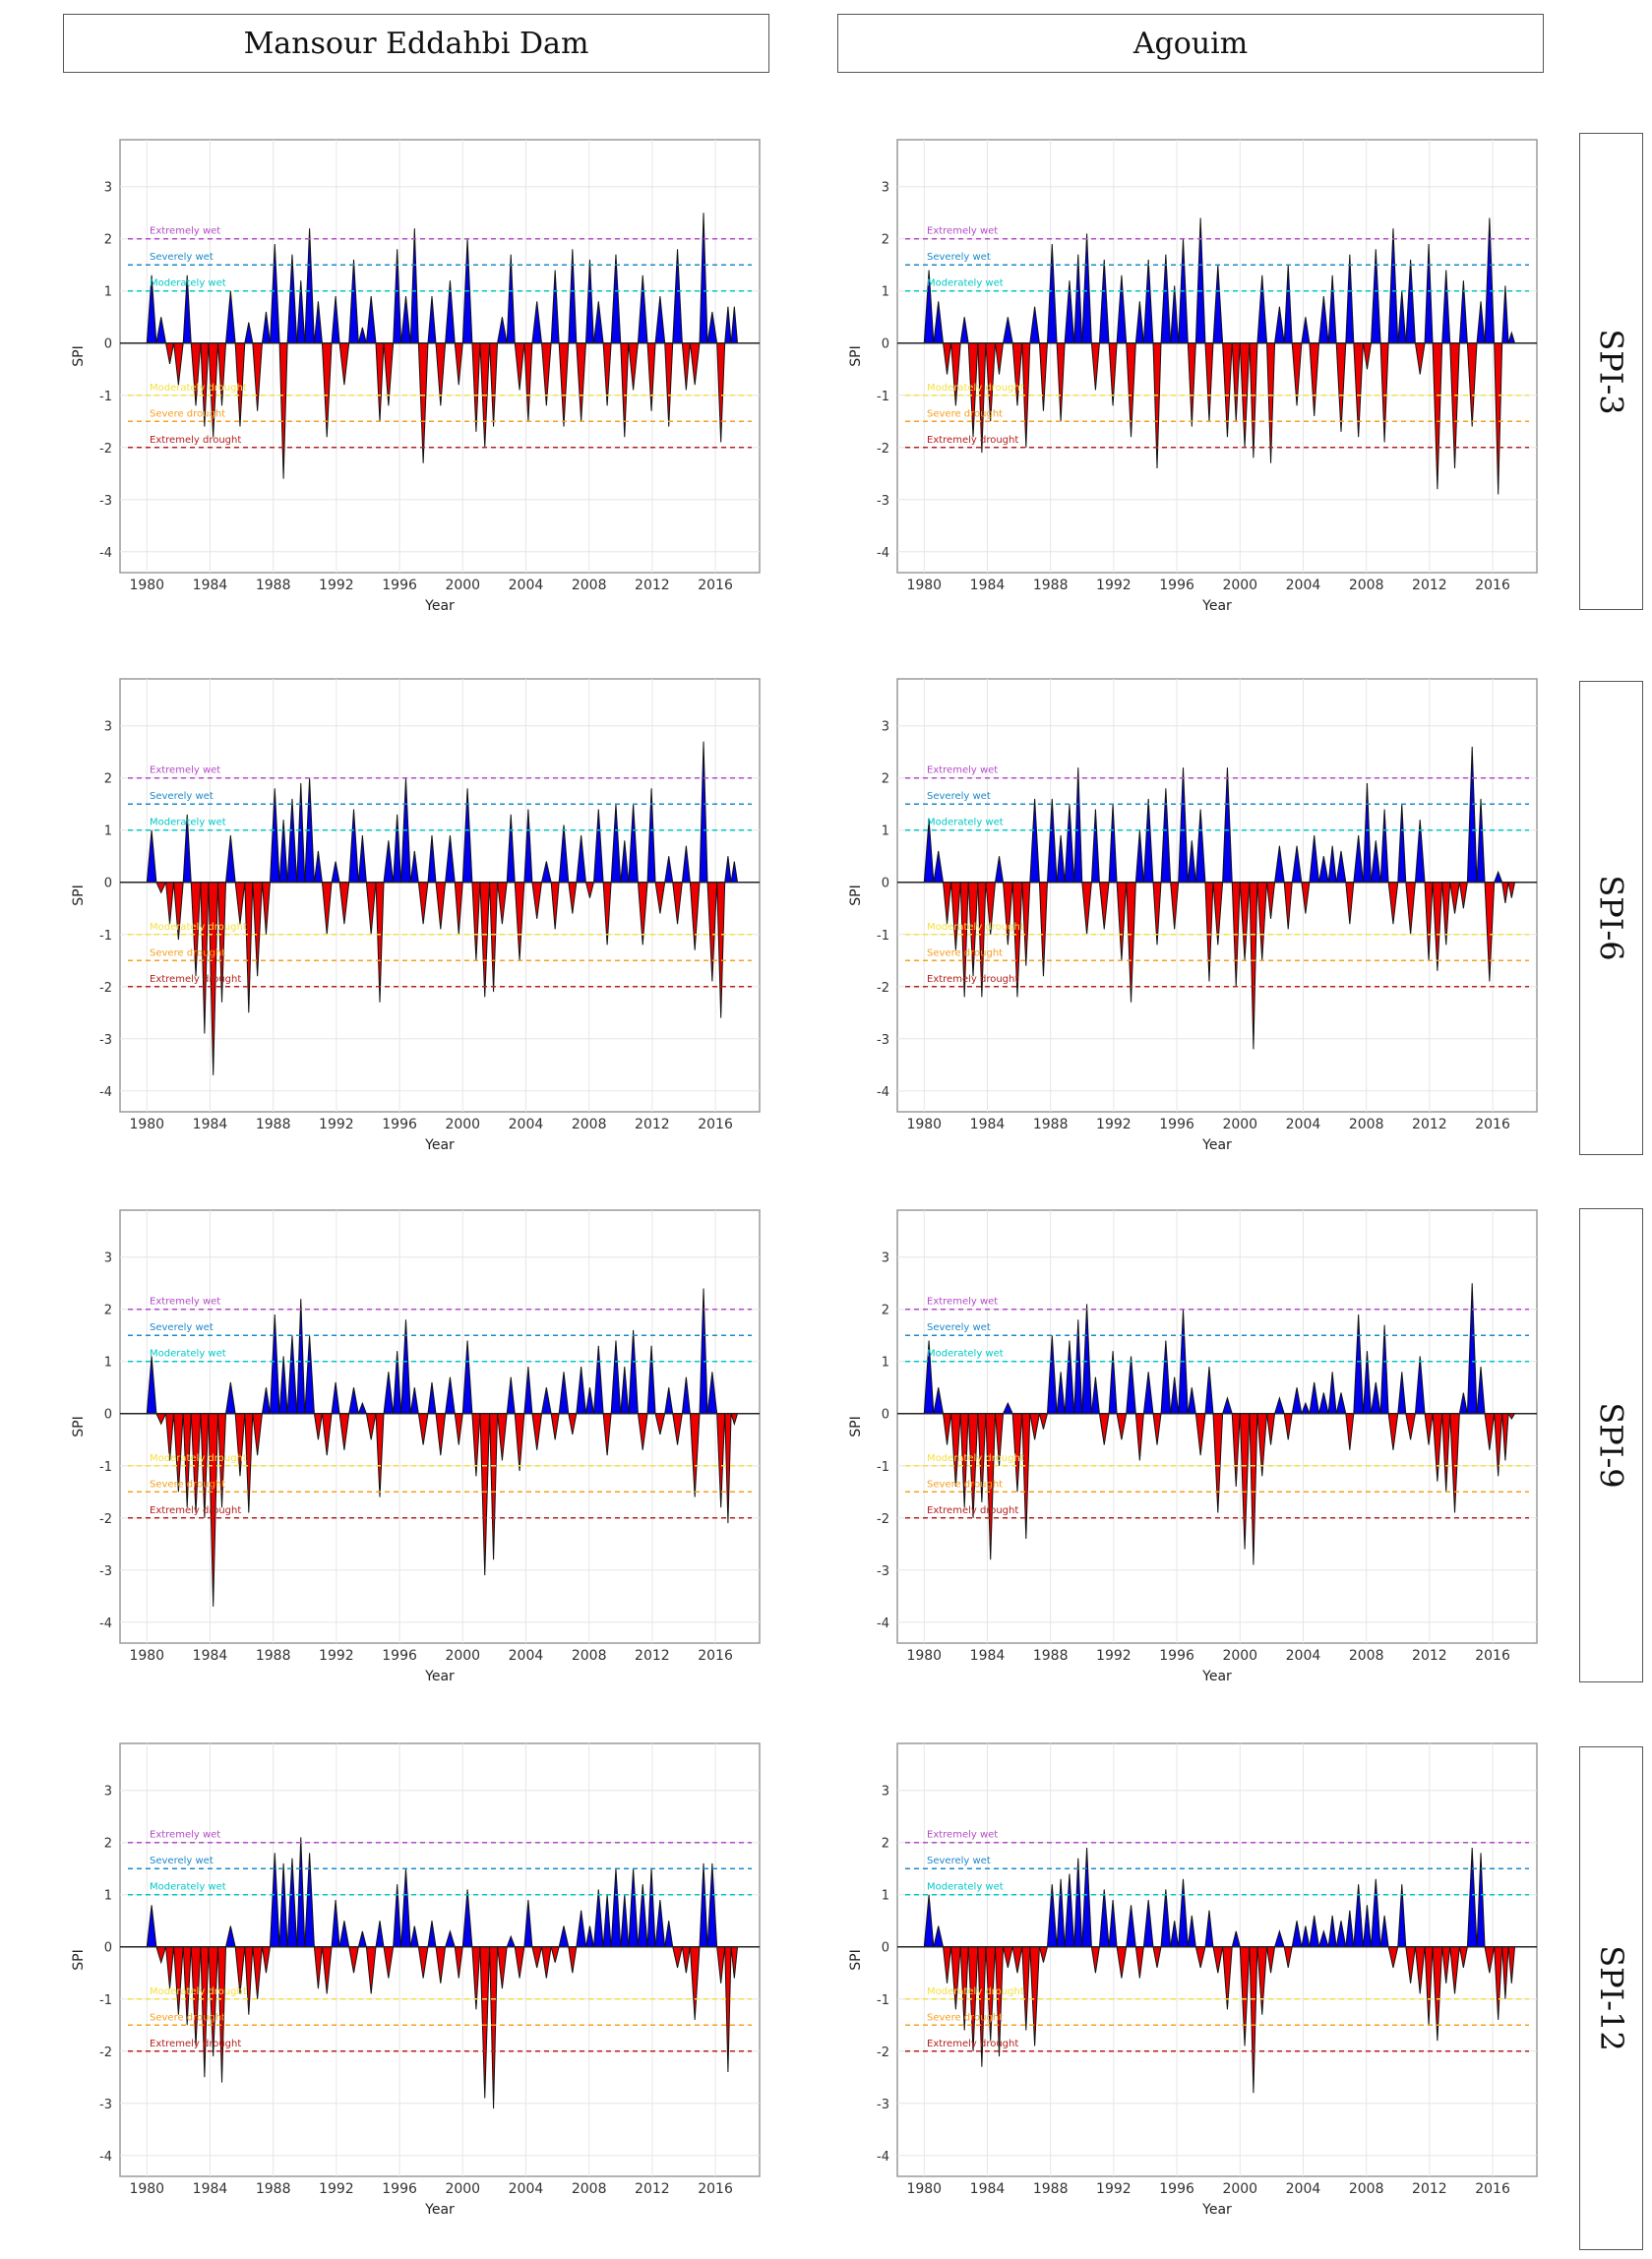 This screenshot has width=1652, height=2259. I want to click on row-label-spi-9: SPI-9, so click(1611, 1445).